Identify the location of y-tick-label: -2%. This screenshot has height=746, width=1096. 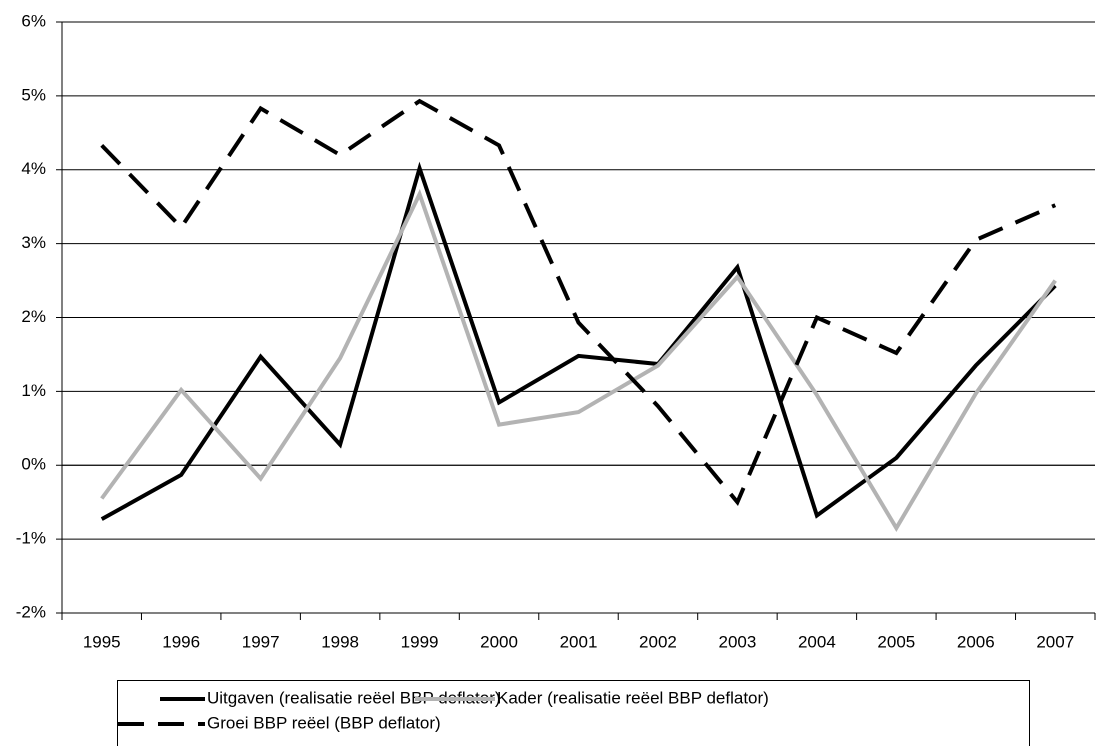
(31, 611).